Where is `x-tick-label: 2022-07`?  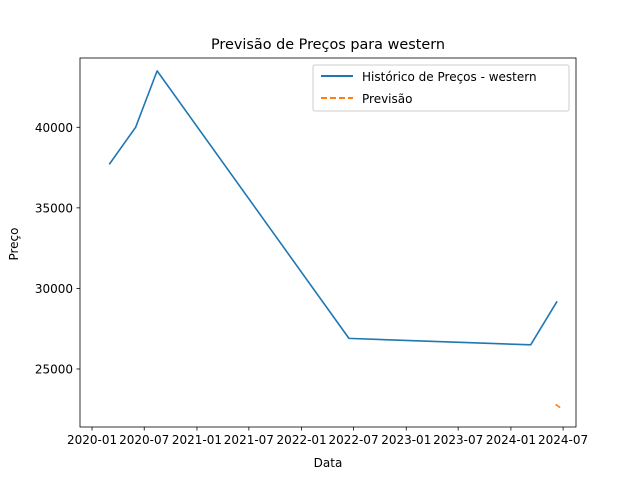
x-tick-label: 2022-07 is located at coordinates (353, 440).